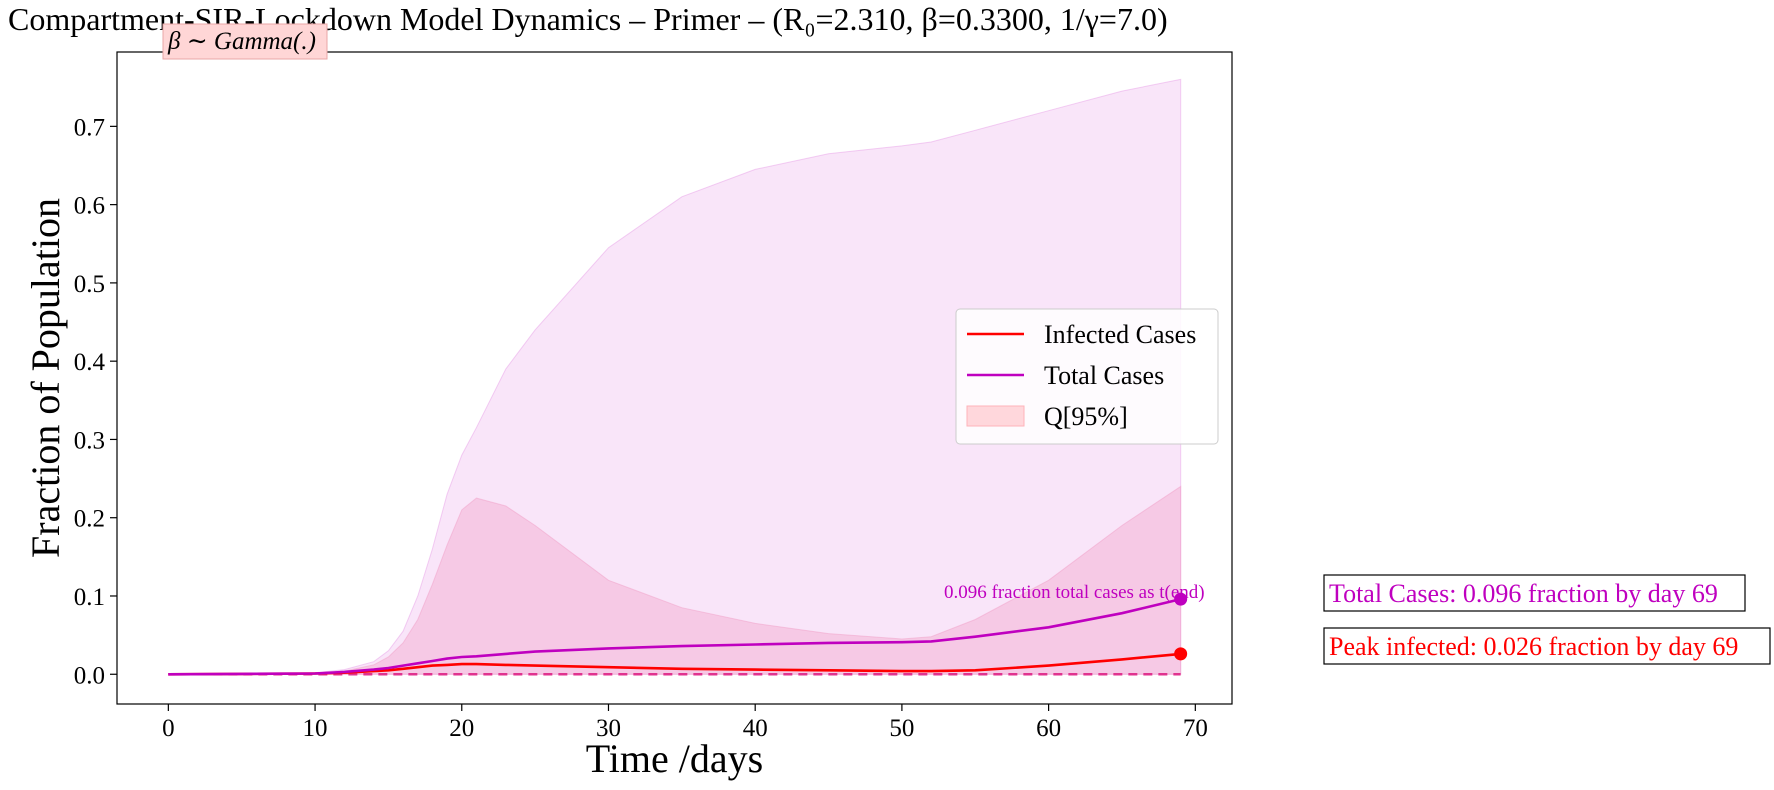  Describe the element at coordinates (901, 728) in the screenshot. I see `x-tick-label: 50` at that location.